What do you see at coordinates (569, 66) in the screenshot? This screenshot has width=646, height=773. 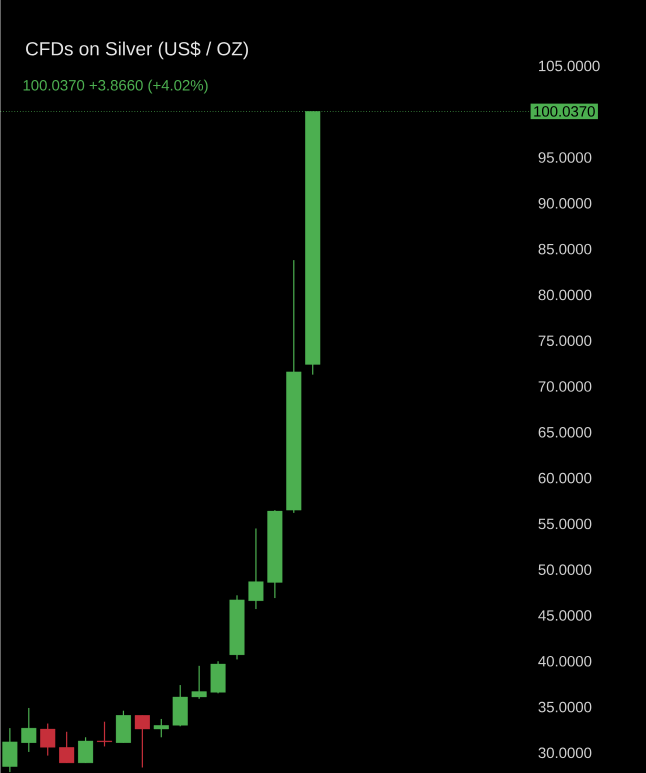 I see `y-tick-label: 105.0000` at bounding box center [569, 66].